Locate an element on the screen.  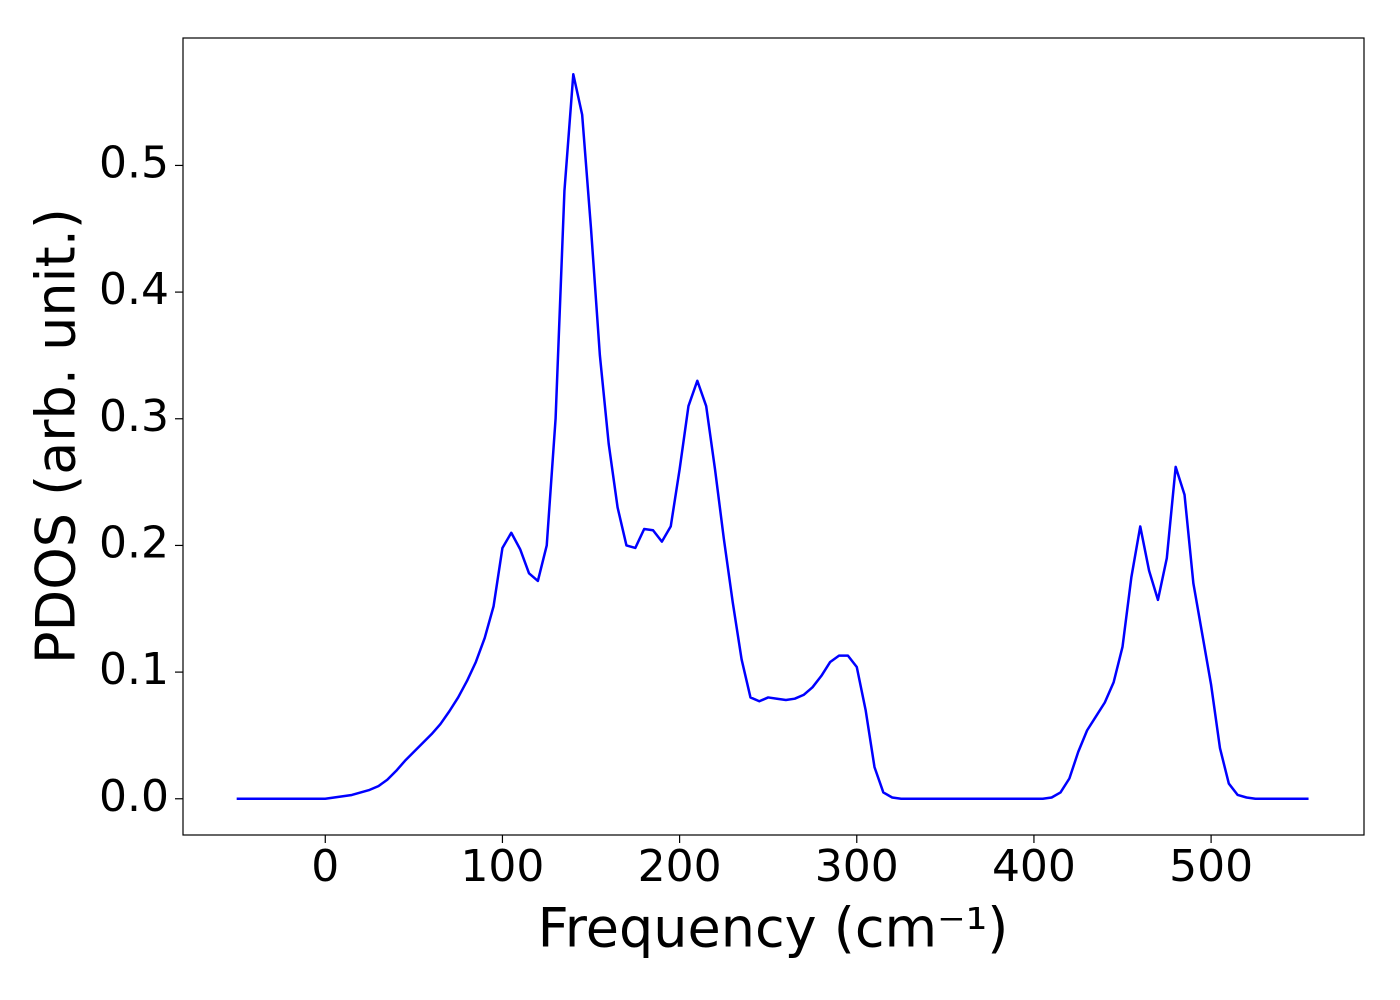
y-tick-label: 0.1 is located at coordinates (134, 669).